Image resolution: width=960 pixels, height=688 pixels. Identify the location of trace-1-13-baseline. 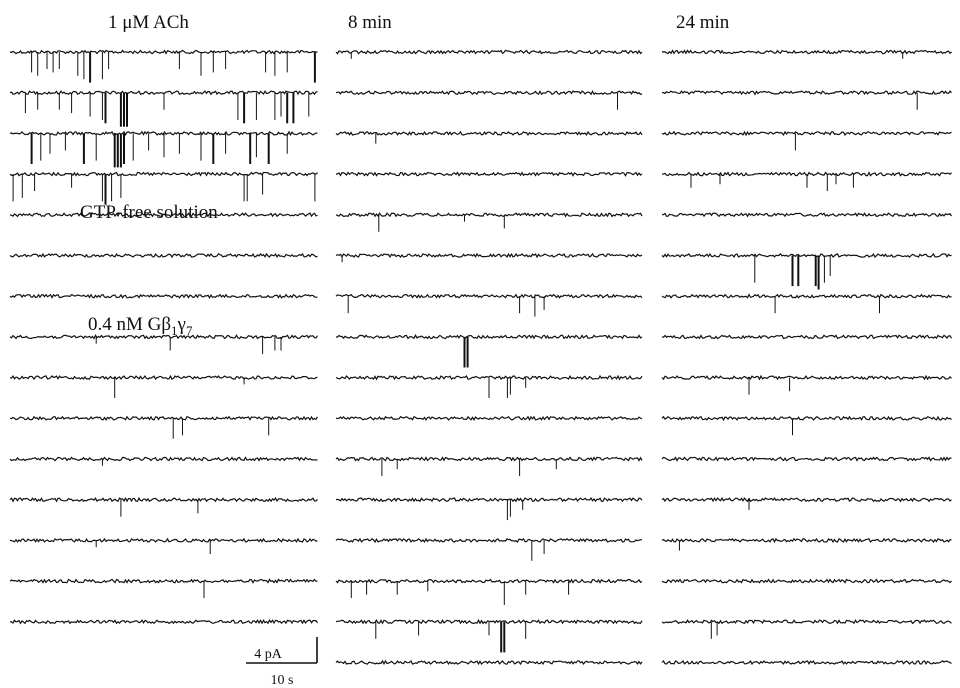
(489, 581).